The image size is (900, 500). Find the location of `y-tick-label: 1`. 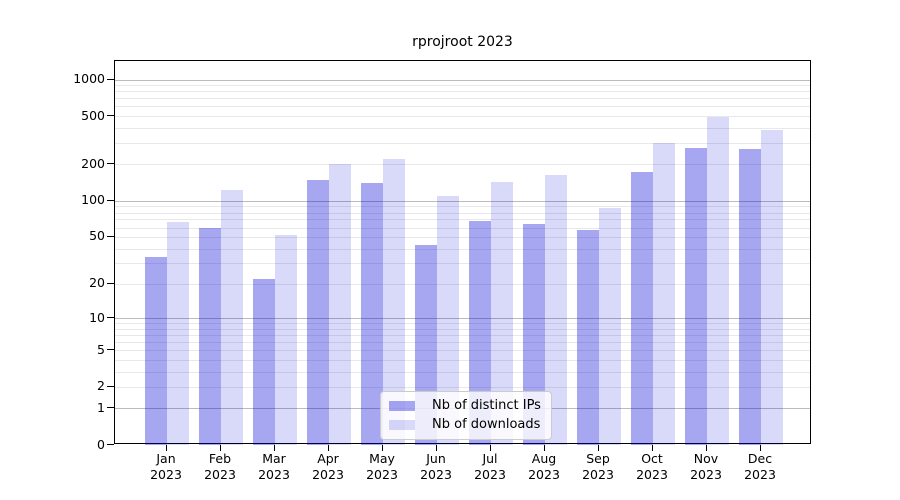

y-tick-label: 1 is located at coordinates (101, 407).